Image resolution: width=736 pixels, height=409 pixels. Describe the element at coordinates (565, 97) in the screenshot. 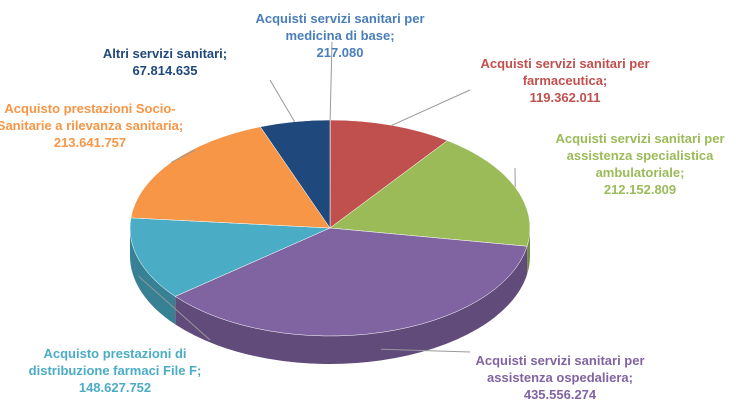

I see `value-label: 119.362.011` at that location.